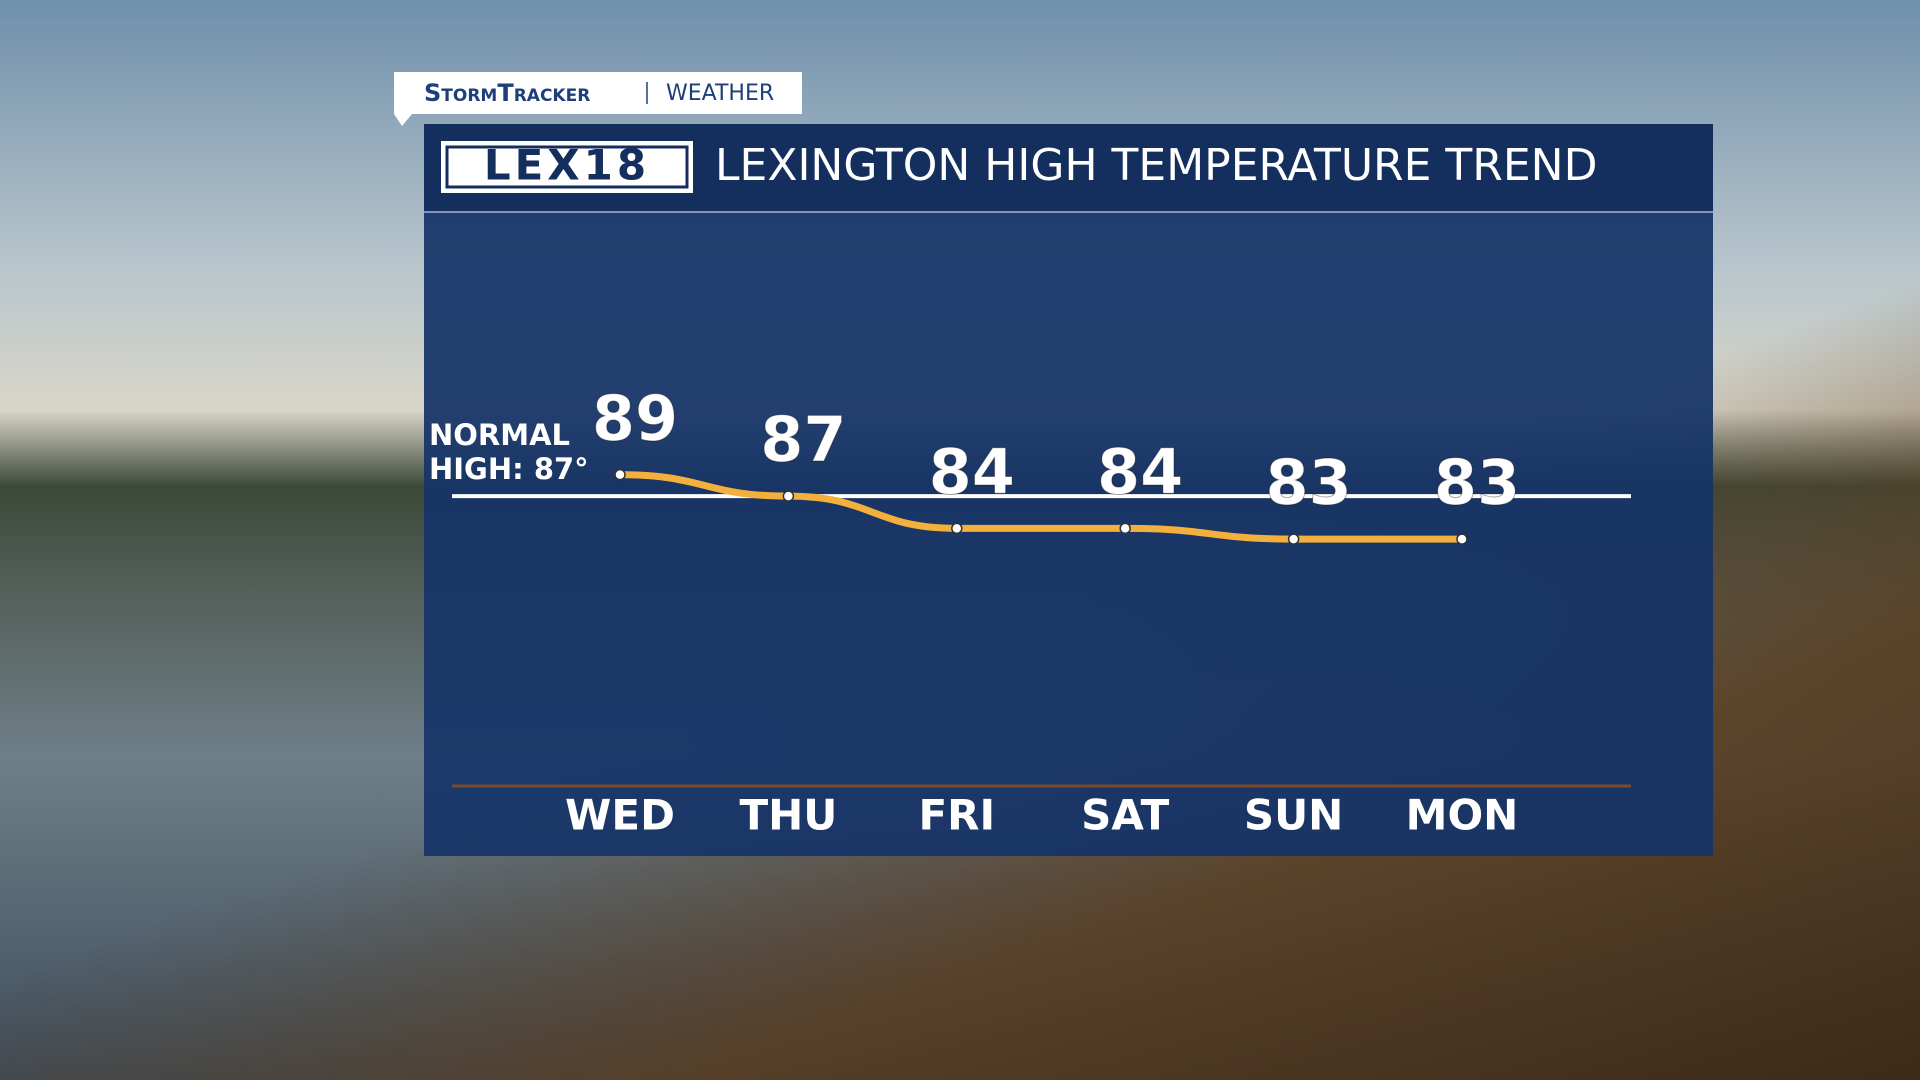 Image resolution: width=1920 pixels, height=1080 pixels. What do you see at coordinates (720, 93) in the screenshot?
I see `section: WEATHER` at bounding box center [720, 93].